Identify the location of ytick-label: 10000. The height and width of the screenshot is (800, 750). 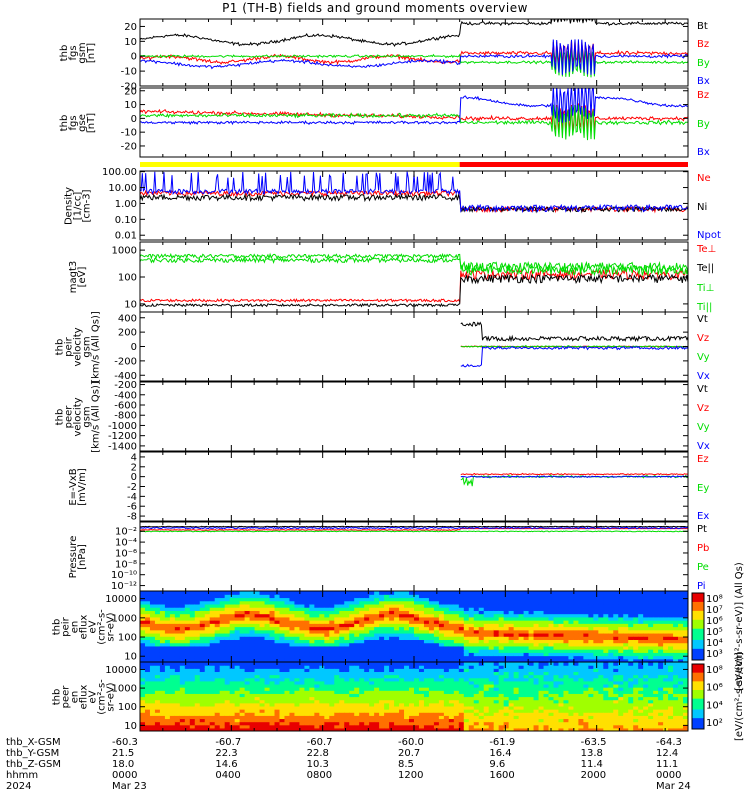
(121, 670).